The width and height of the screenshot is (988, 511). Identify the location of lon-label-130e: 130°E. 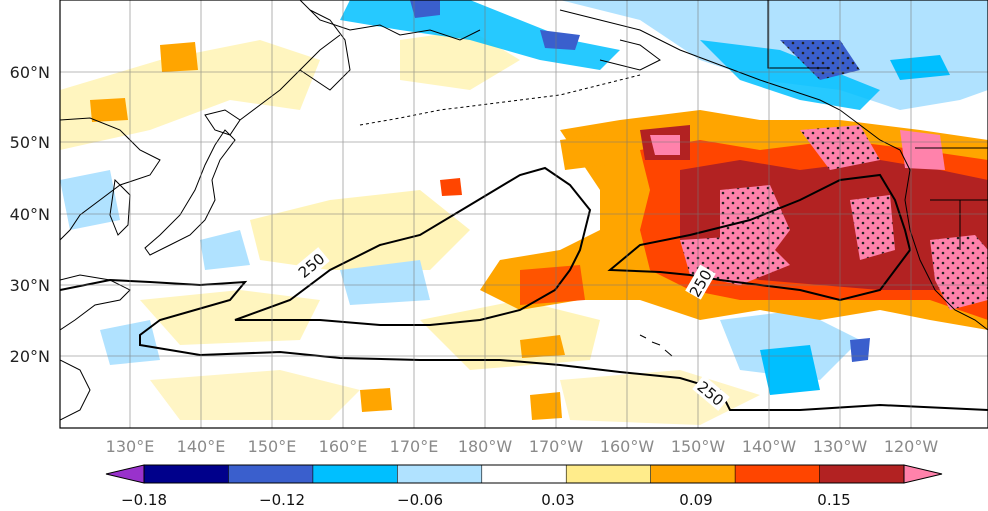
(130, 446).